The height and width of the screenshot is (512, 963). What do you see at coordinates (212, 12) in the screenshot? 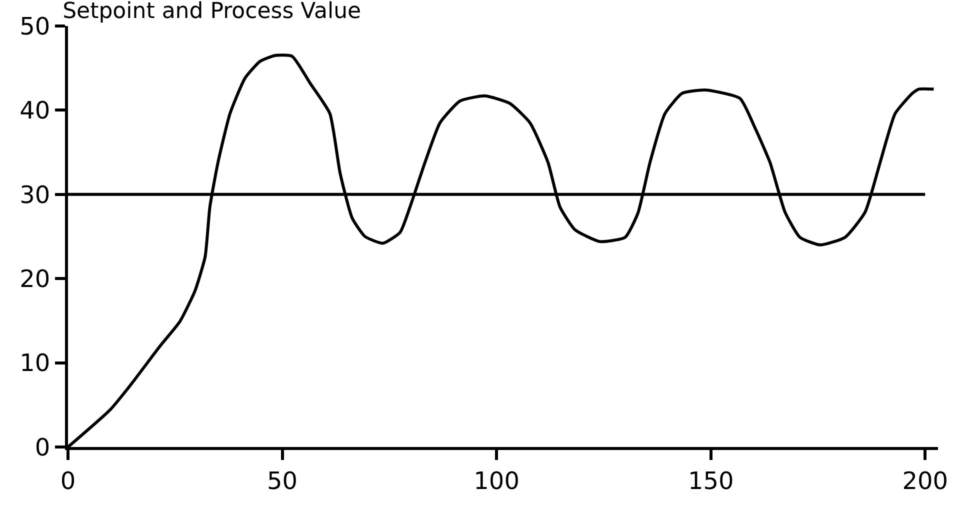
I see `chart-title: Setpoint and Process Value` at bounding box center [212, 12].